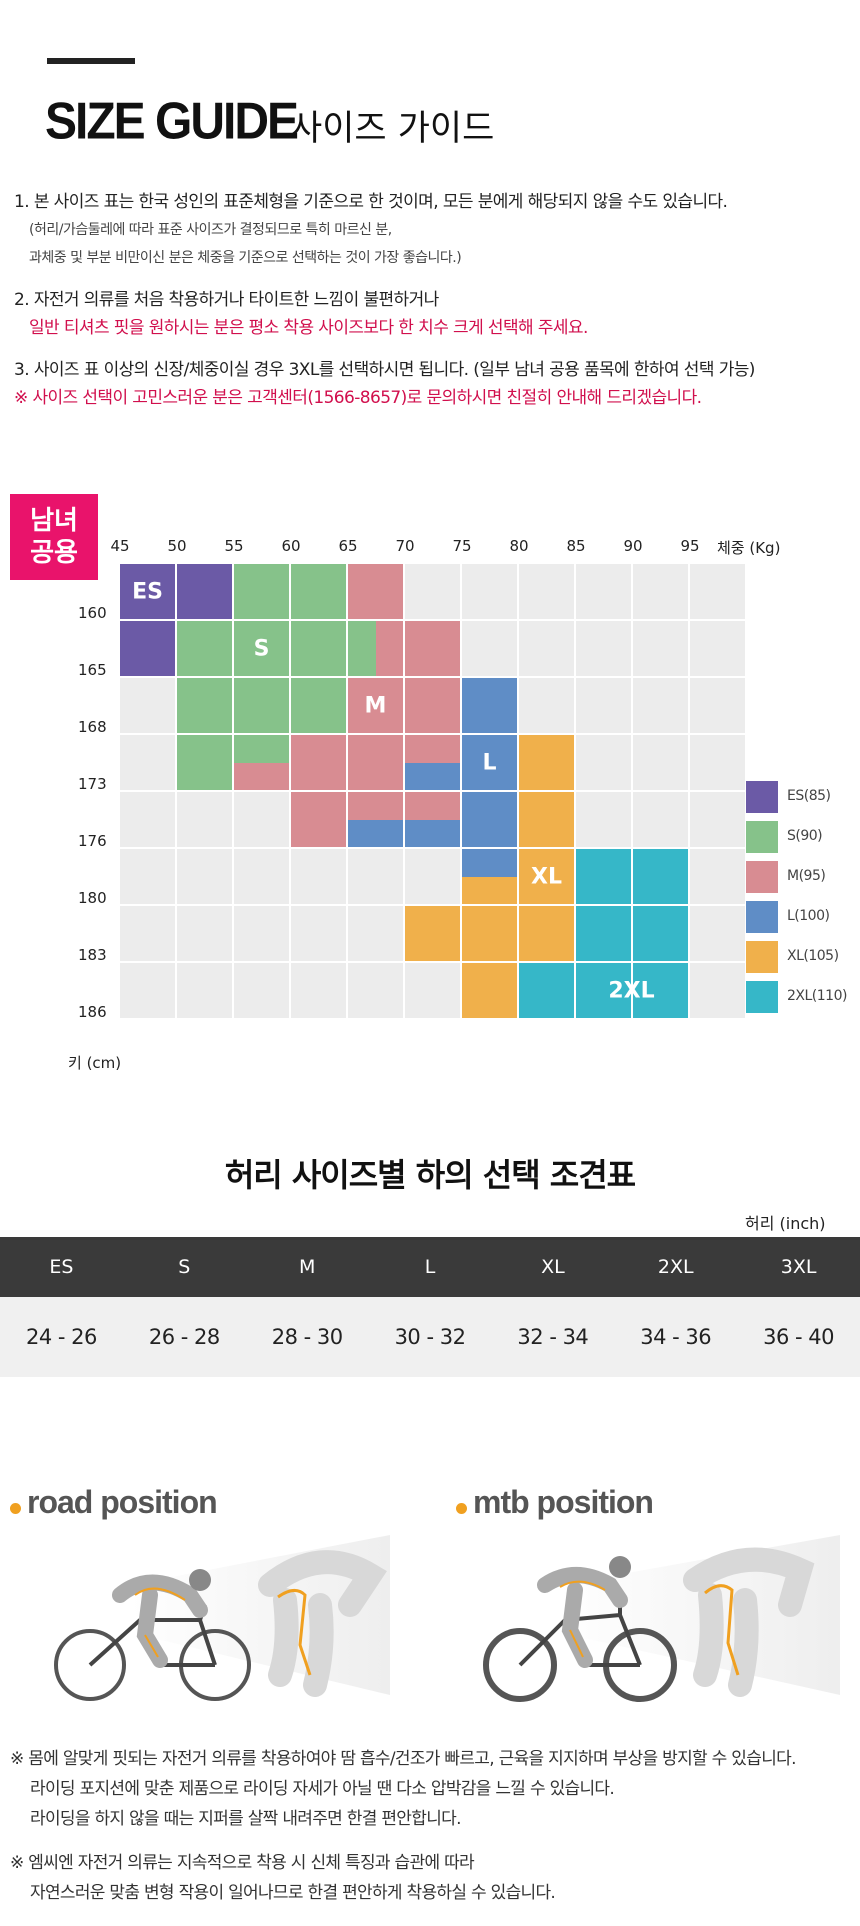  I want to click on size-label-XL: XL, so click(546, 876).